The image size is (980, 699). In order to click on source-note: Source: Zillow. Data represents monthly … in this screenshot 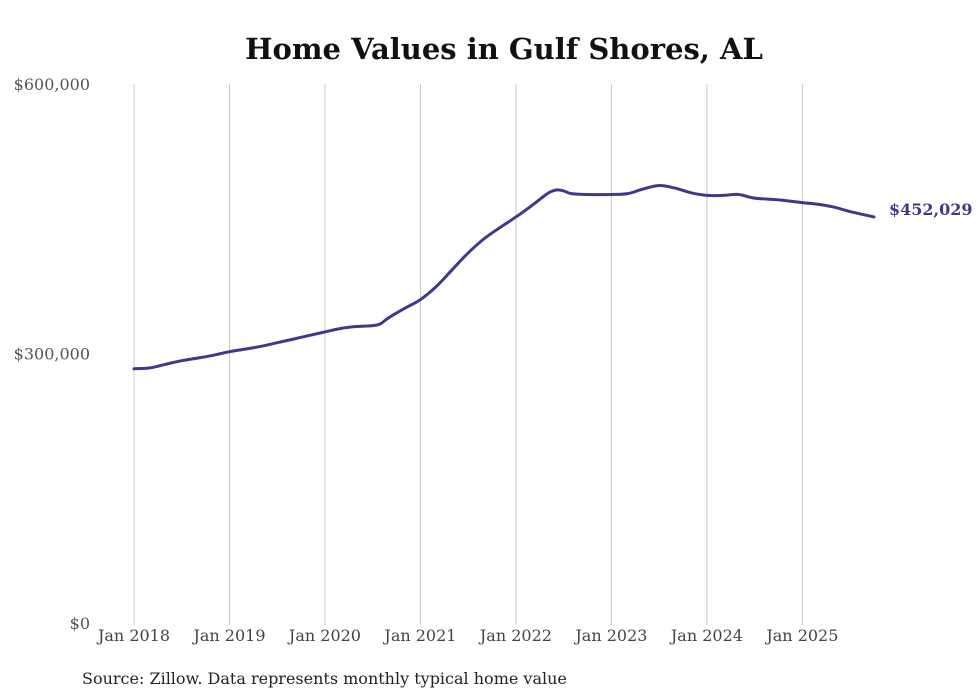, I will do `click(324, 678)`.